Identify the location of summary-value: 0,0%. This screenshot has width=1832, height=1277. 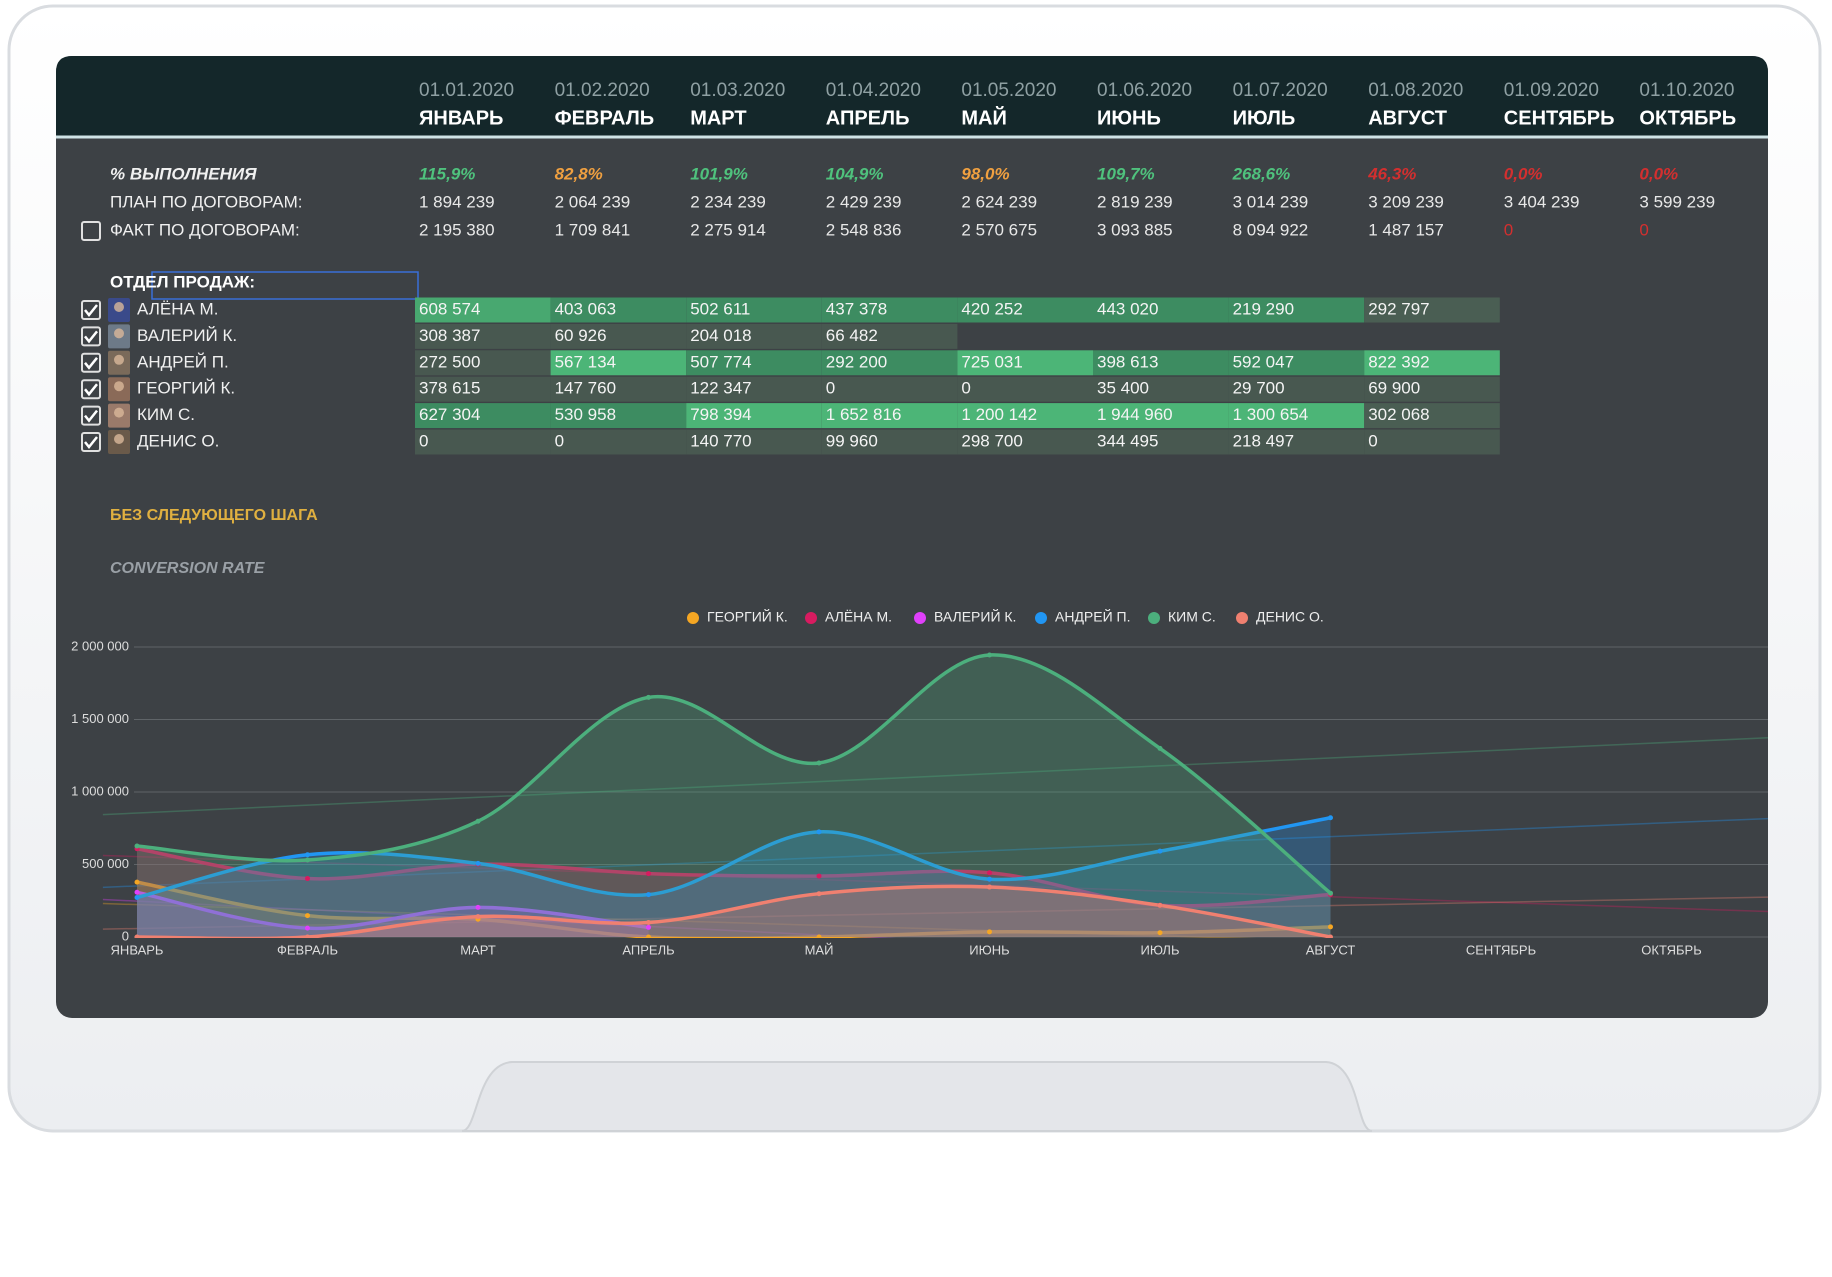
(1658, 173).